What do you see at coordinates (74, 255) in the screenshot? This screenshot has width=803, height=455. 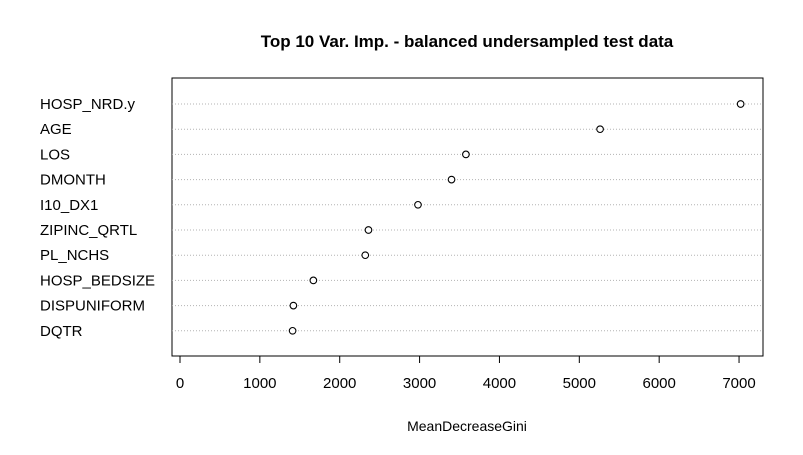 I see `row-label: PL_NCHS` at bounding box center [74, 255].